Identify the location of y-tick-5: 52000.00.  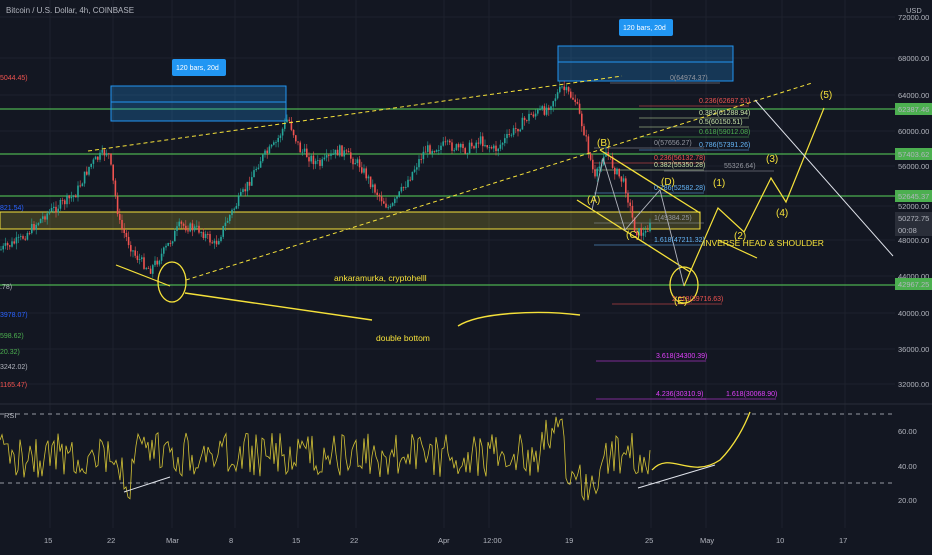
(913, 206).